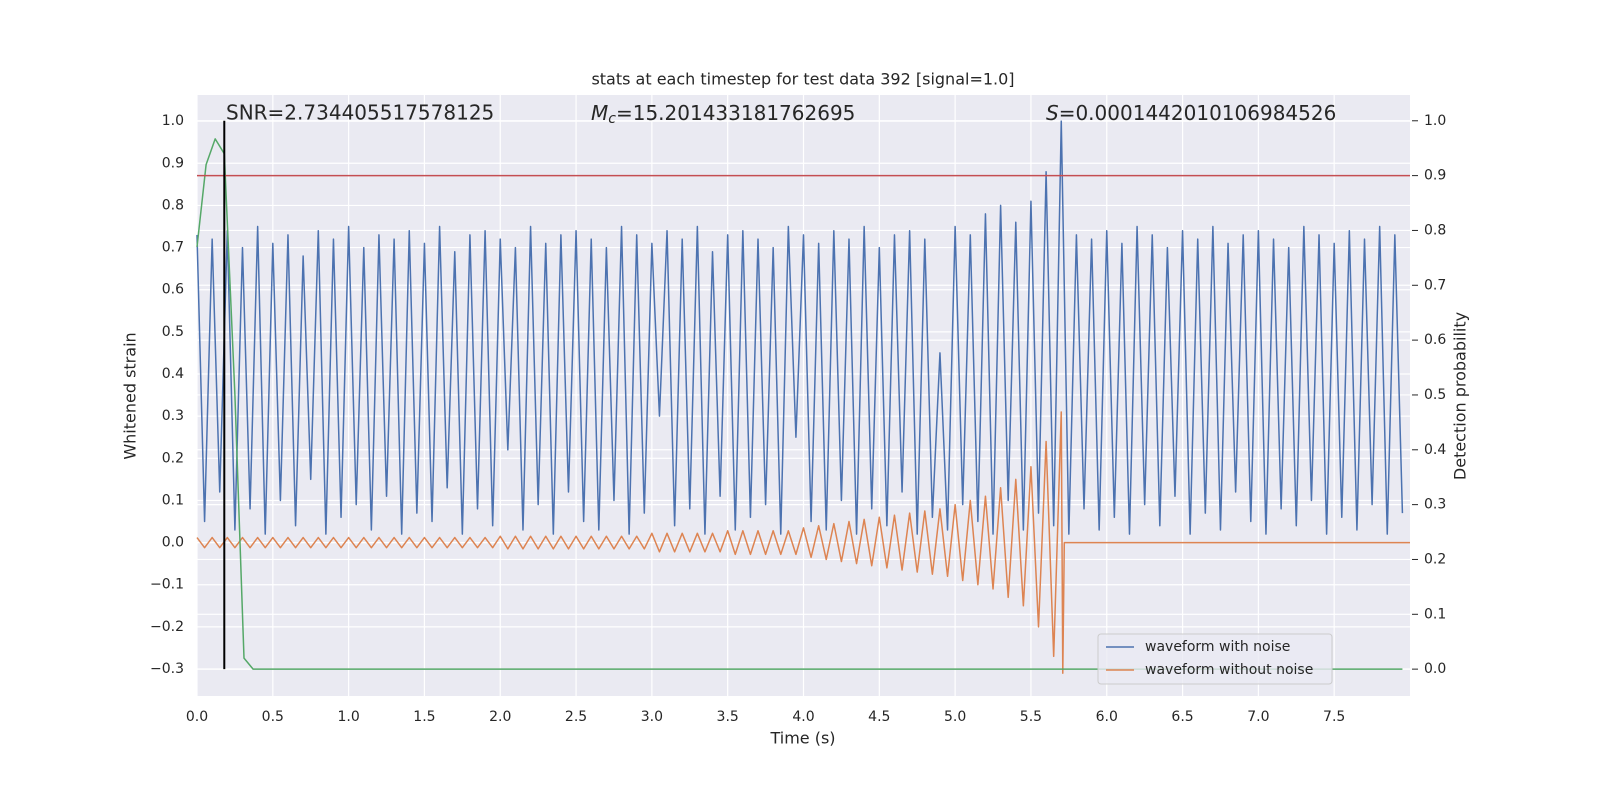  Describe the element at coordinates (348, 717) in the screenshot. I see `x-tick-label: 1.0` at that location.